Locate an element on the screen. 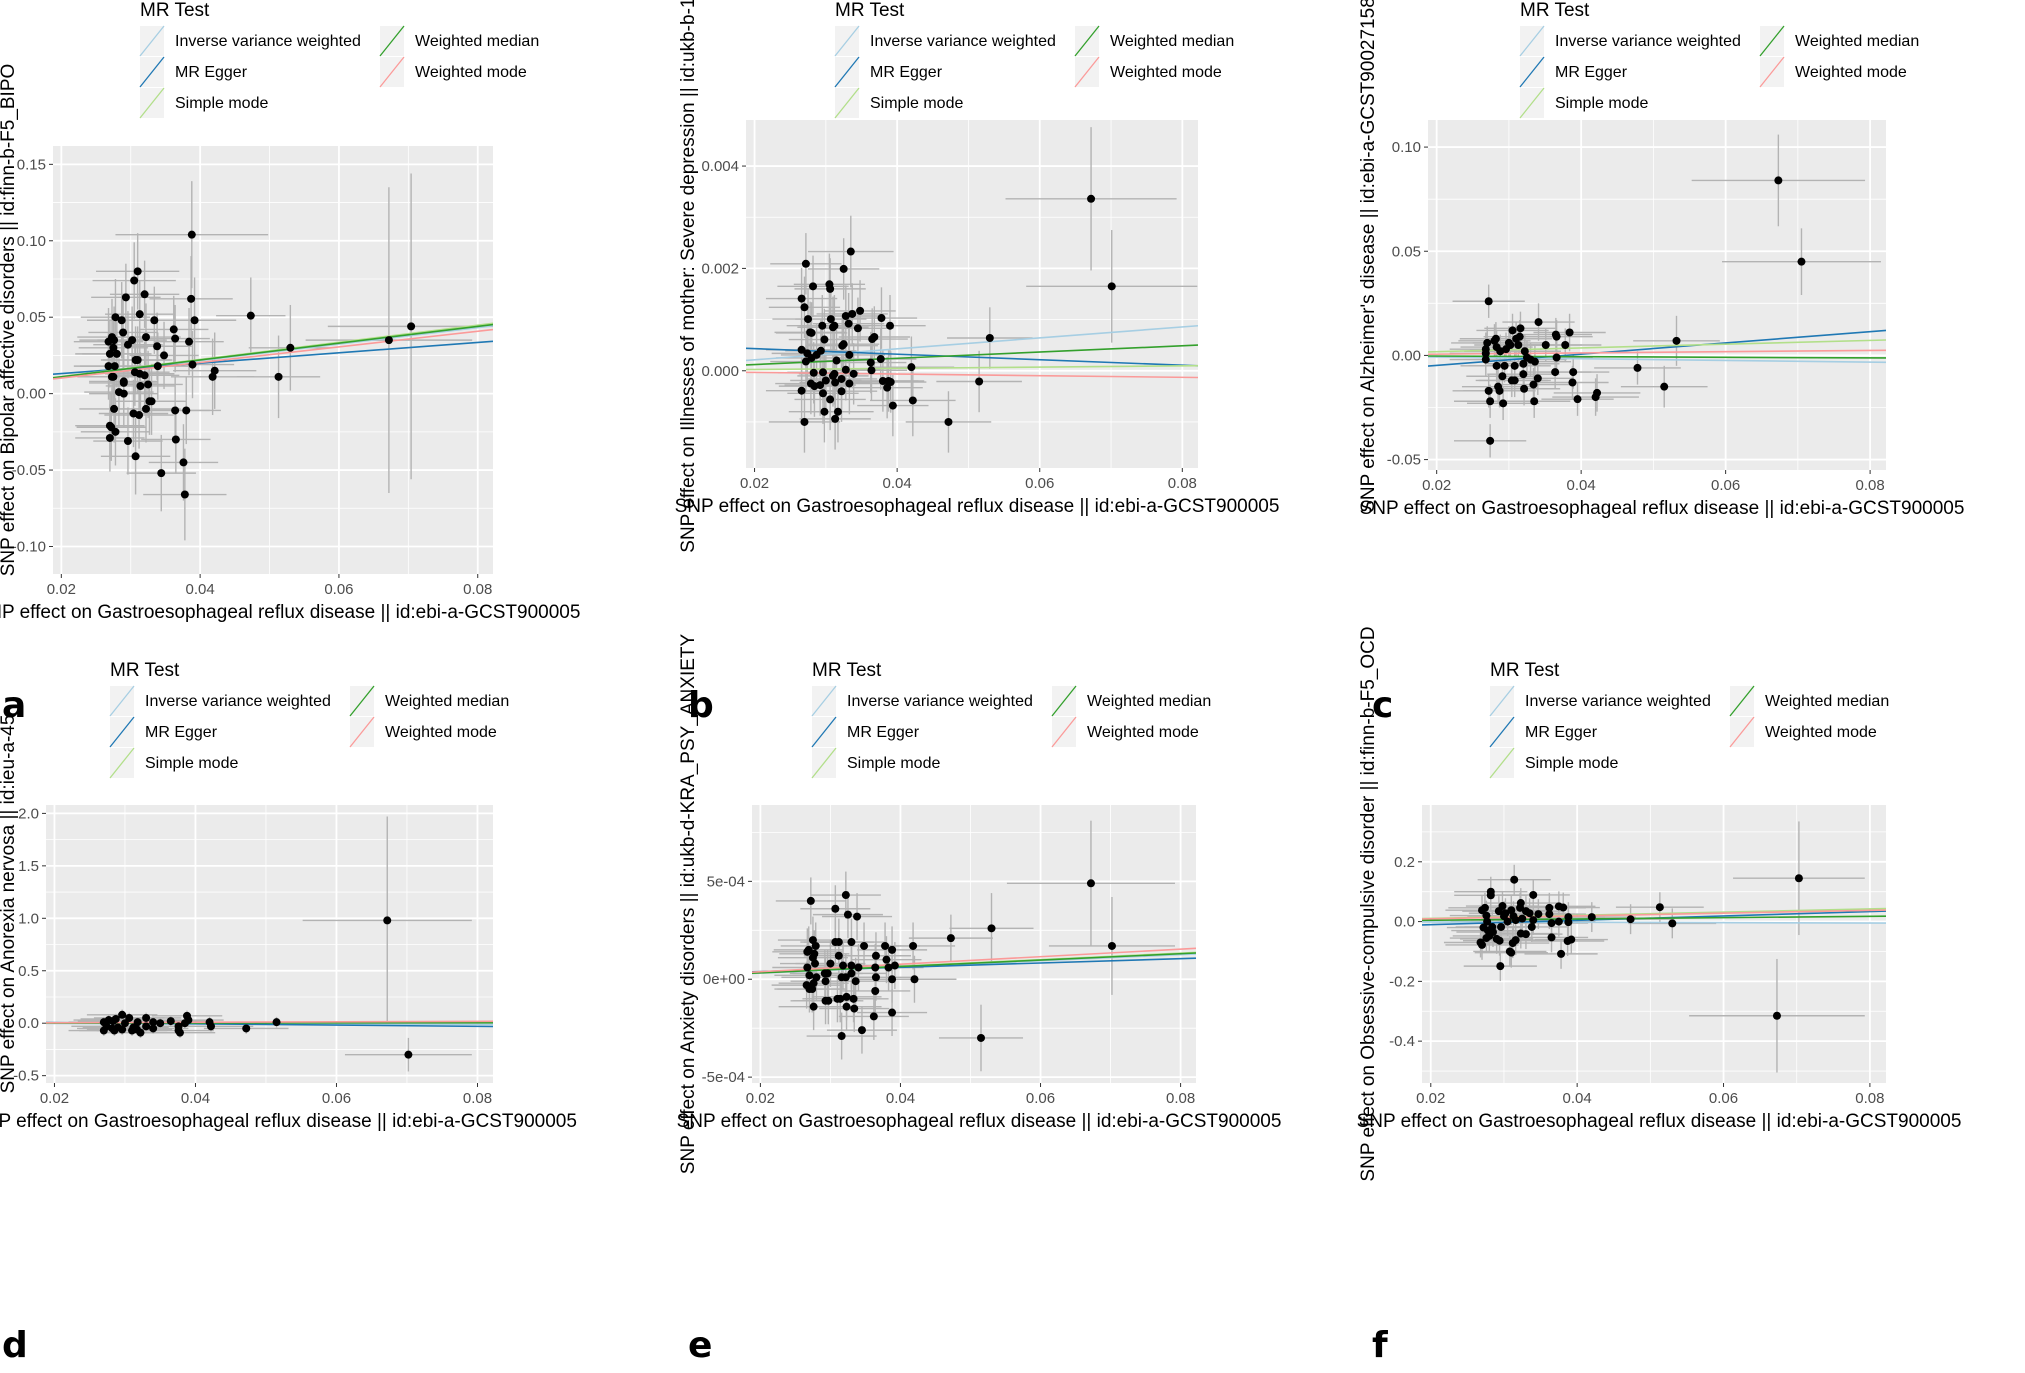 This screenshot has width=2025, height=1373. plot-background is located at coordinates (269, 944).